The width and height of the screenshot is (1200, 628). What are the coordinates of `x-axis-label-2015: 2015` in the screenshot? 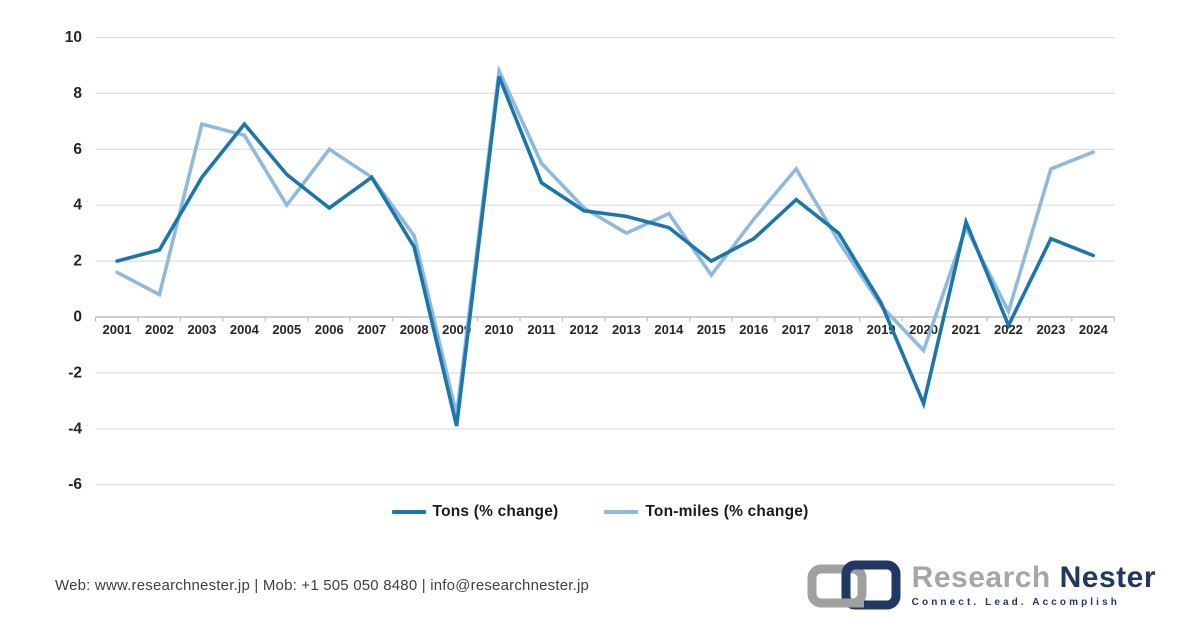 It's located at (711, 329).